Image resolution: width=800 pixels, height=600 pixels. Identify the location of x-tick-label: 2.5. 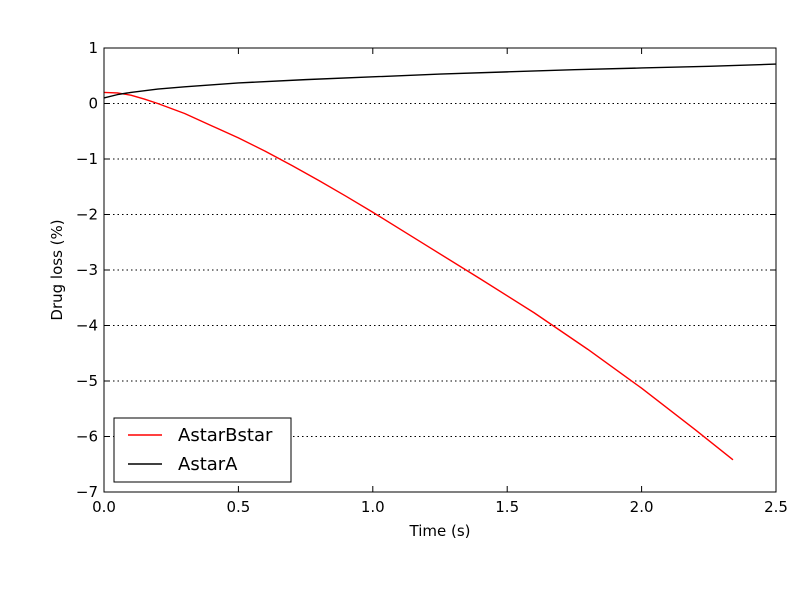
(776, 507).